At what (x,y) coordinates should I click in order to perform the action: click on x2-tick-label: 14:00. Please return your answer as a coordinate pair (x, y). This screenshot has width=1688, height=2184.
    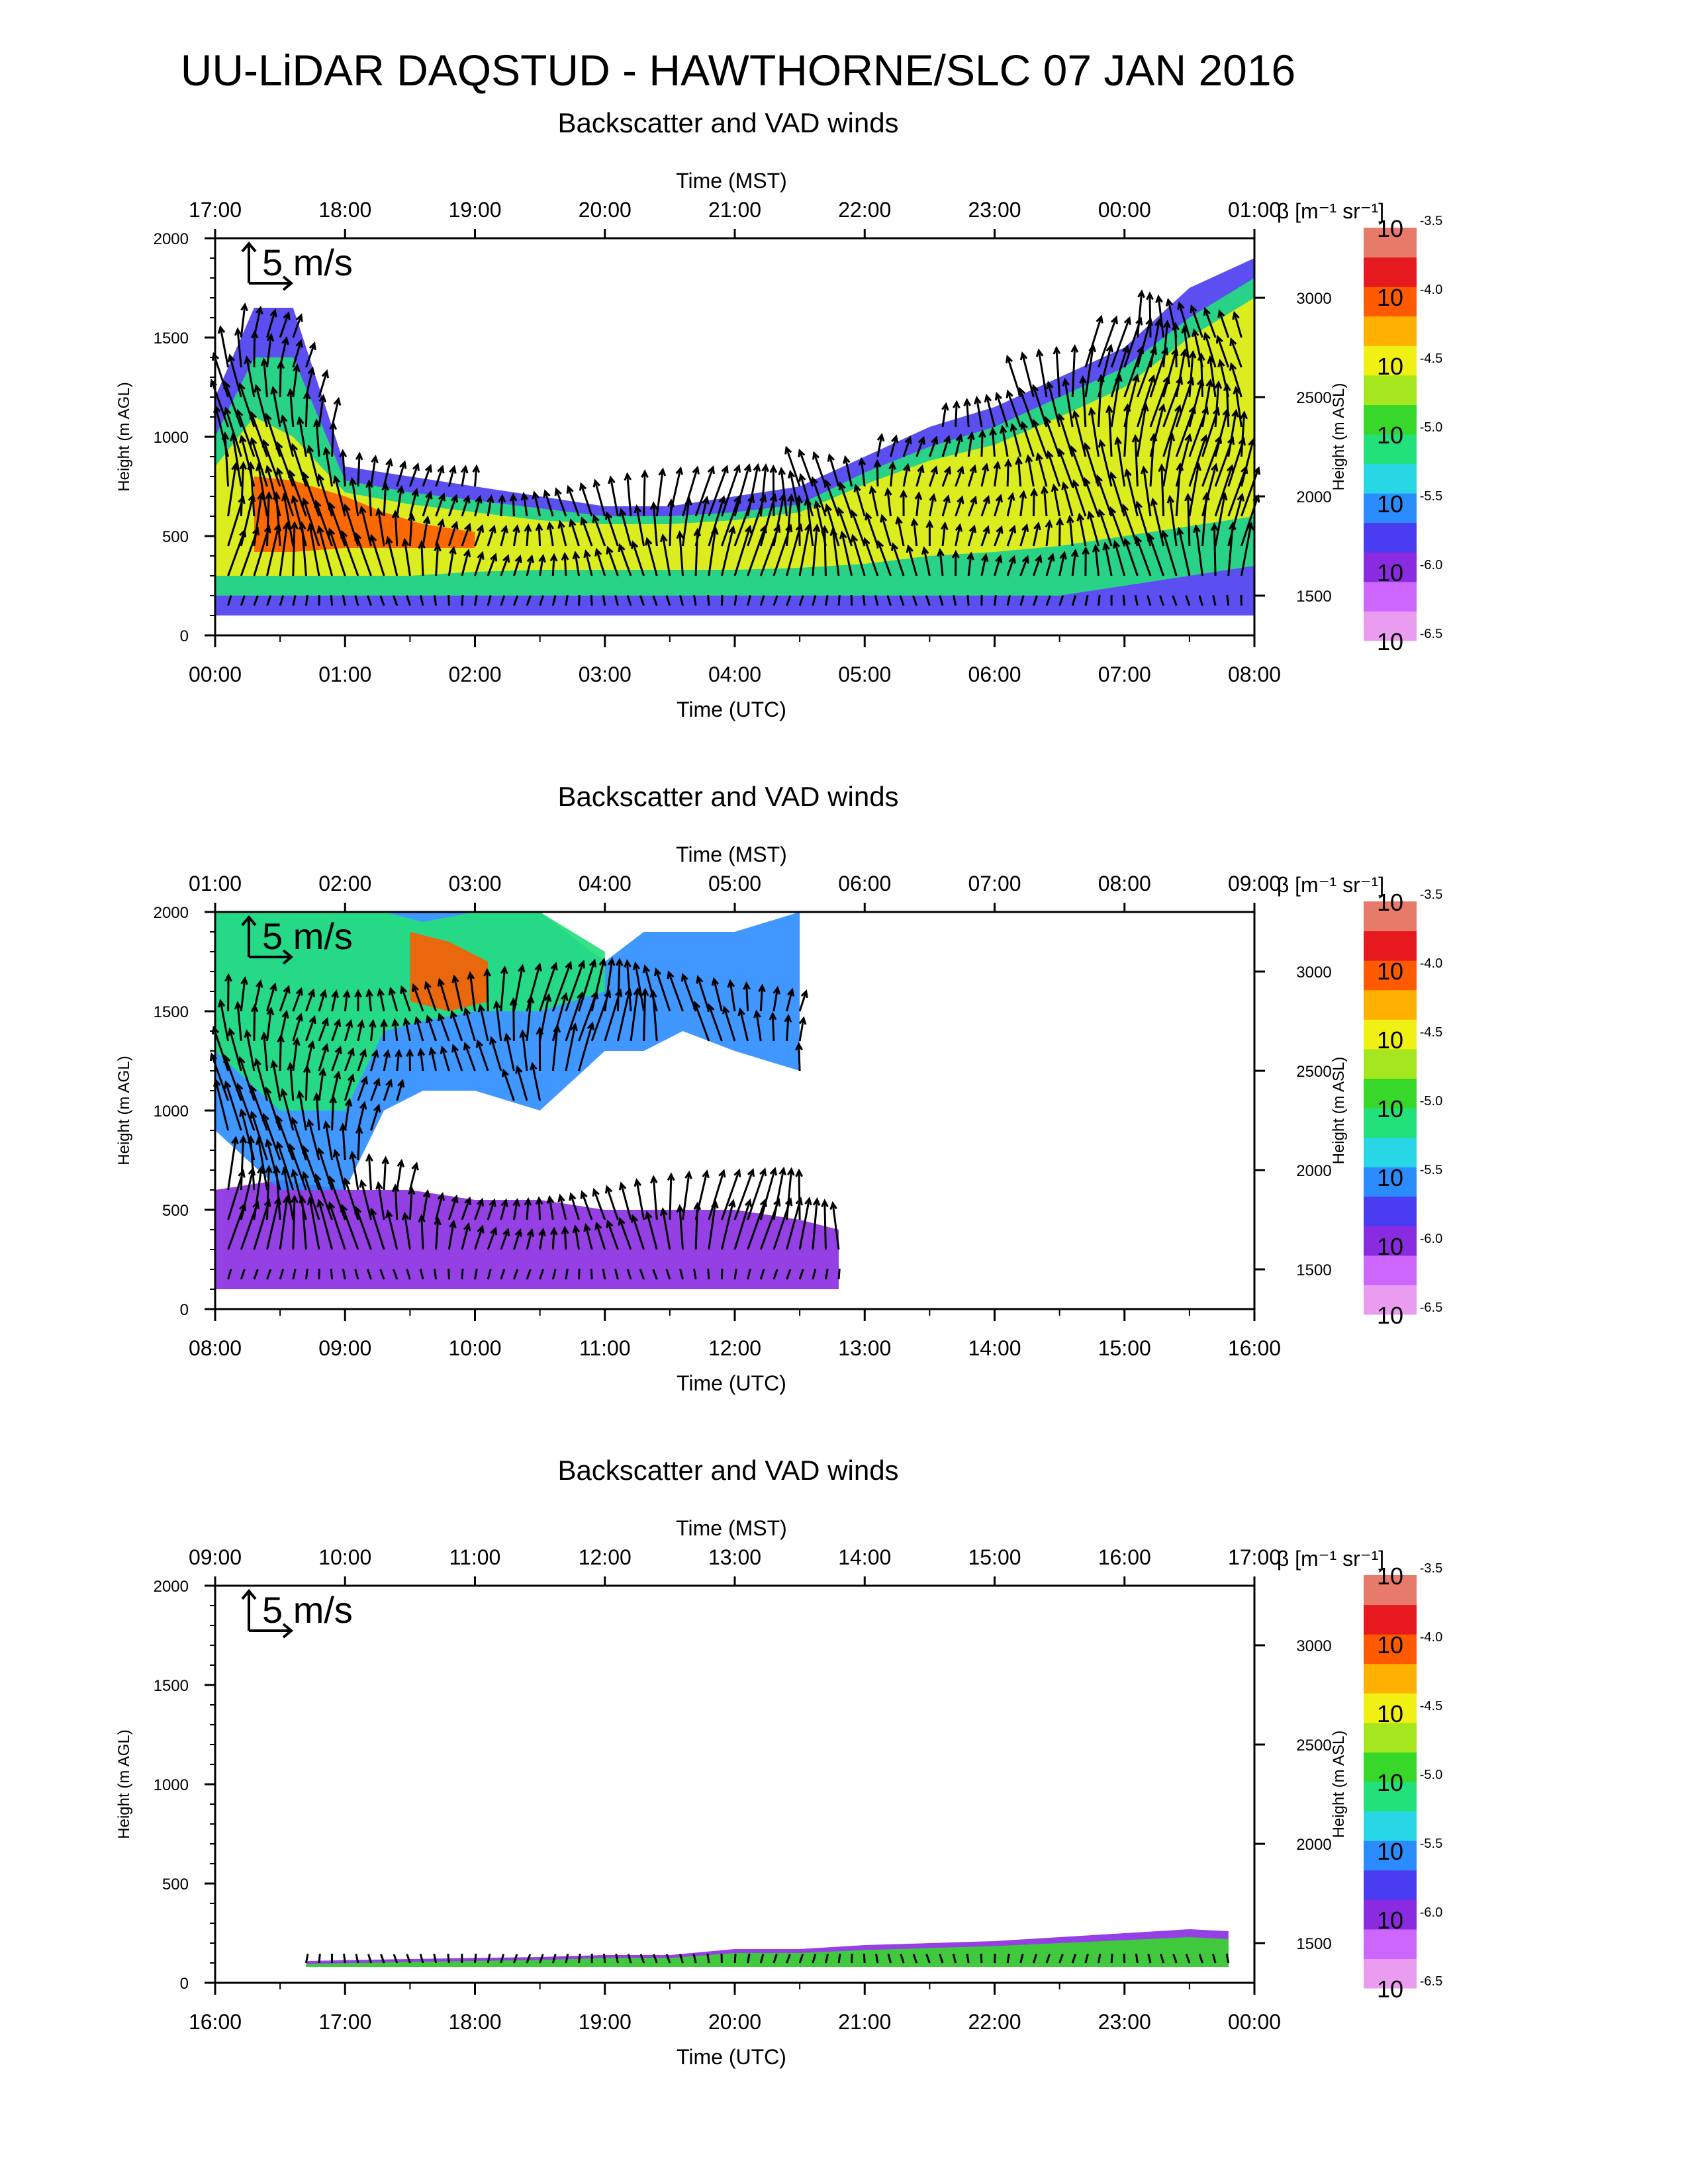
    Looking at the image, I should click on (864, 1557).